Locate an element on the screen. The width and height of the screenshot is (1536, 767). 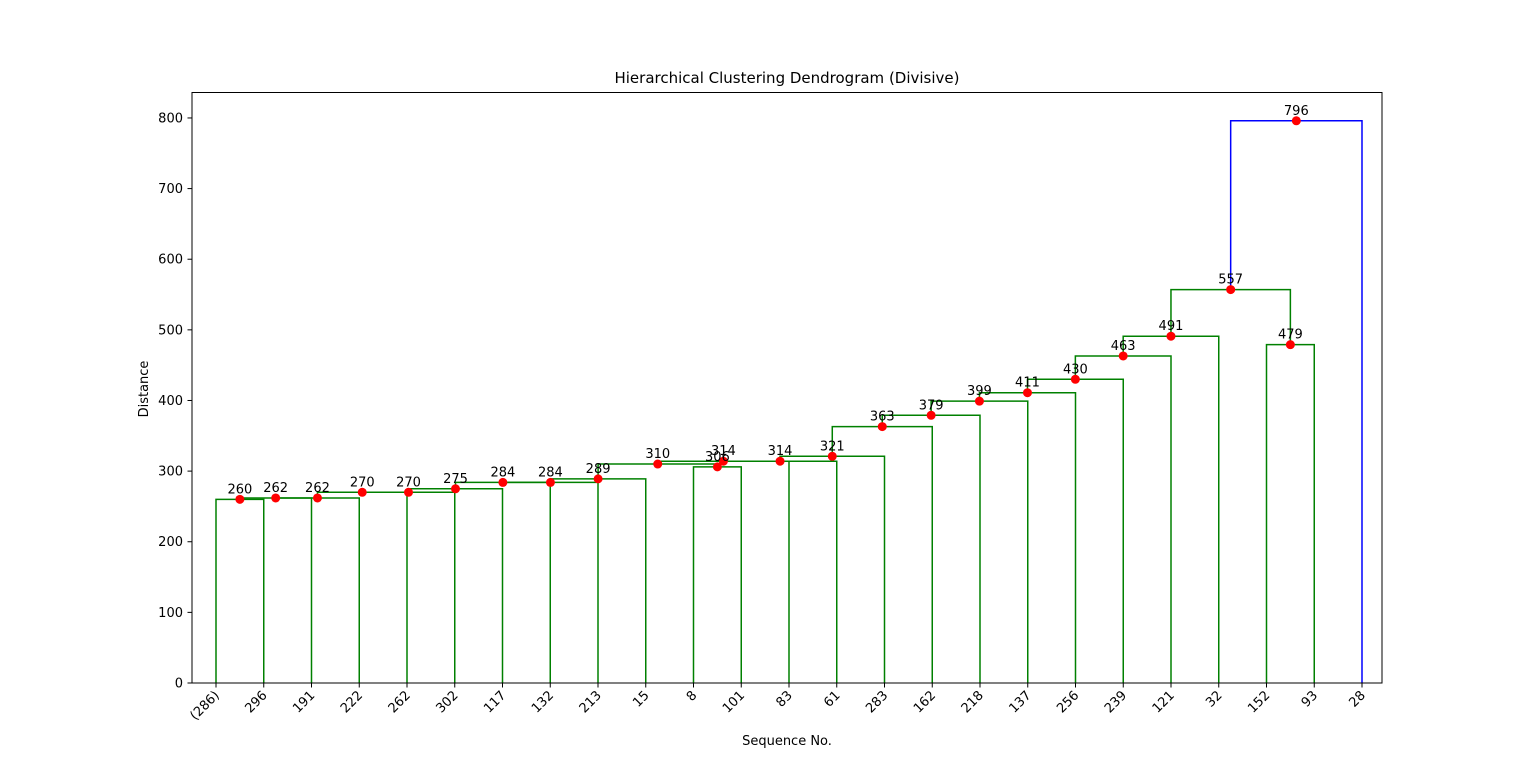
merge-height-label-15: 379 is located at coordinates (931, 405).